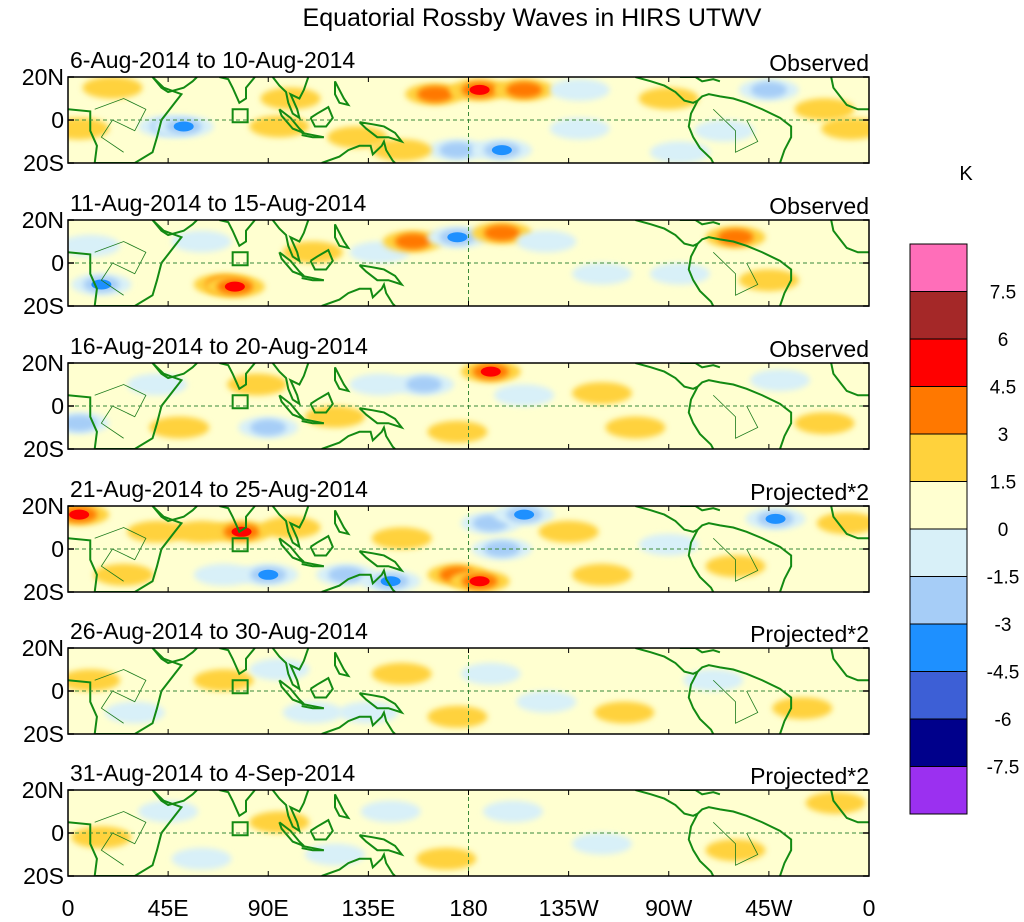 This screenshot has height=922, width=1024. Describe the element at coordinates (1003, 625) in the screenshot. I see `colorbar-tick-label: -3` at that location.